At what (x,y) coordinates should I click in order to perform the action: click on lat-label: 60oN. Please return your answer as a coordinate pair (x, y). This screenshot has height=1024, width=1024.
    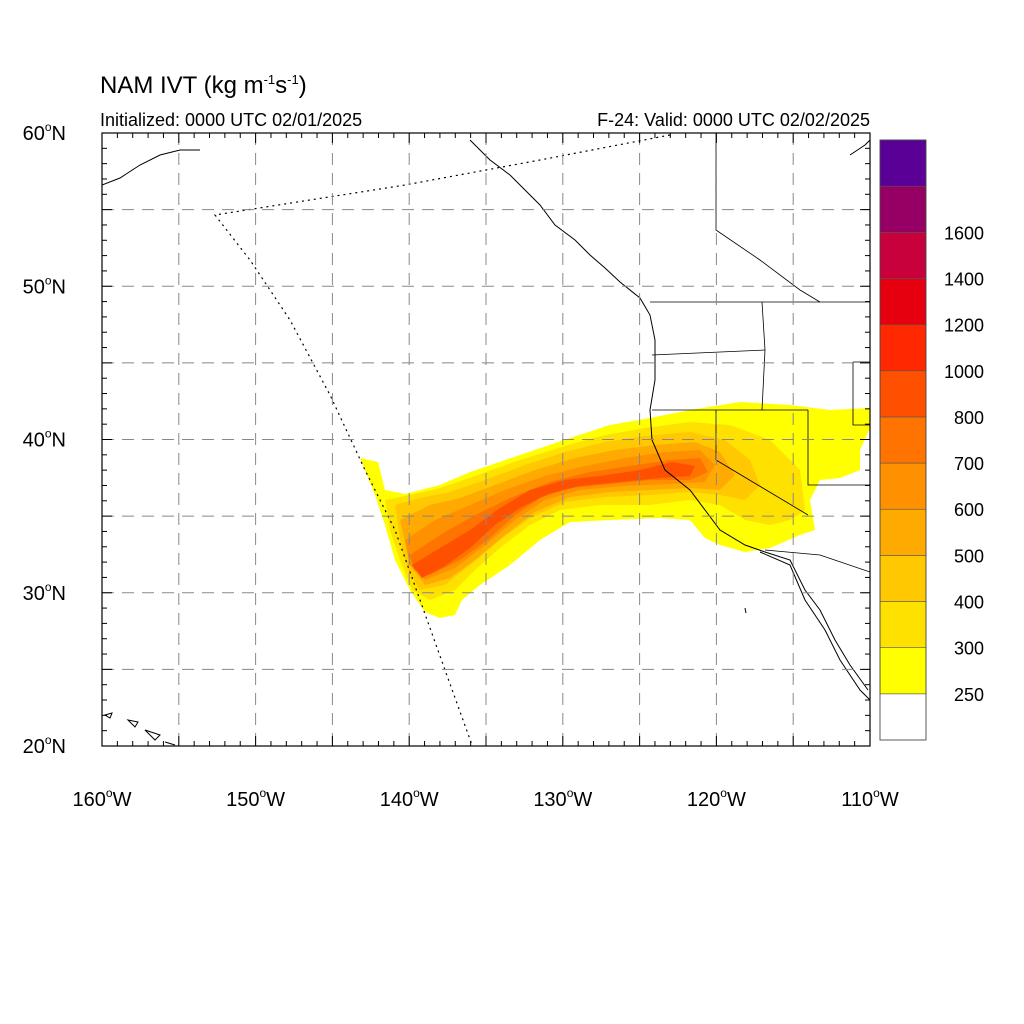
    Looking at the image, I should click on (44, 132).